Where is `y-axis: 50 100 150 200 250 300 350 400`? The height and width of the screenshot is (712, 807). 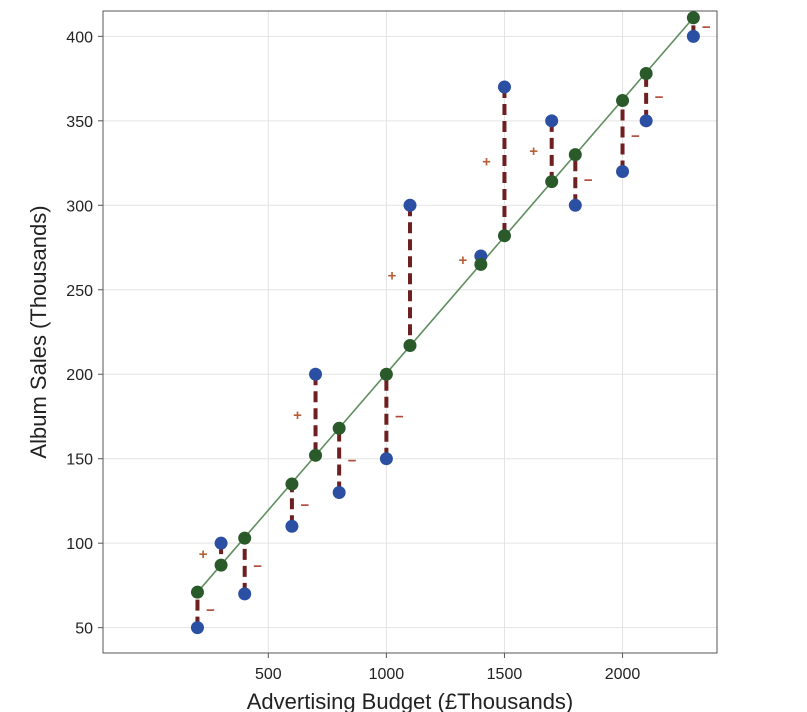
y-axis: 50 100 150 200 250 300 350 400 is located at coordinates (84, 333).